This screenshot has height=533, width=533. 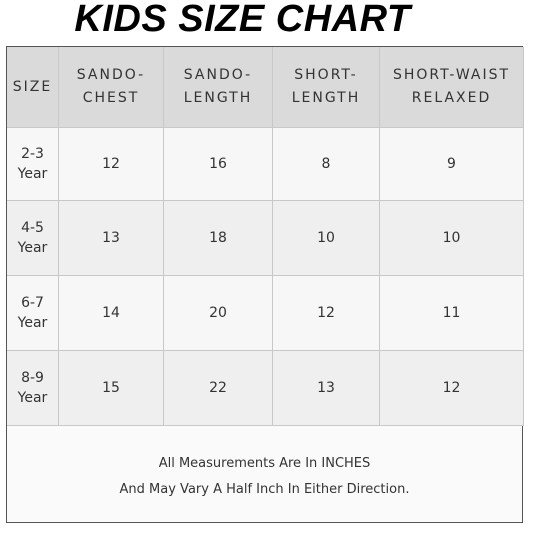 I want to click on measure-cell: 11, so click(x=452, y=313).